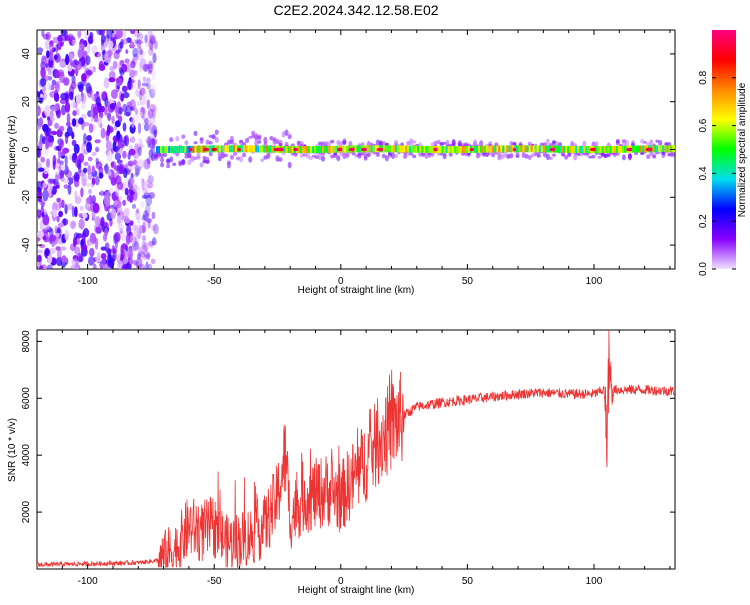 The width and height of the screenshot is (750, 605). I want to click on y-tick-label: 20, so click(26, 102).